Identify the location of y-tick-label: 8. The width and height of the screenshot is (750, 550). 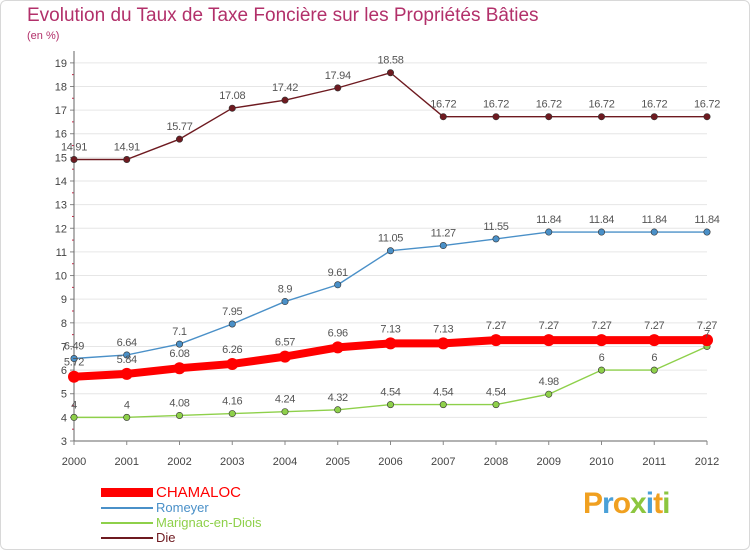
(64, 324).